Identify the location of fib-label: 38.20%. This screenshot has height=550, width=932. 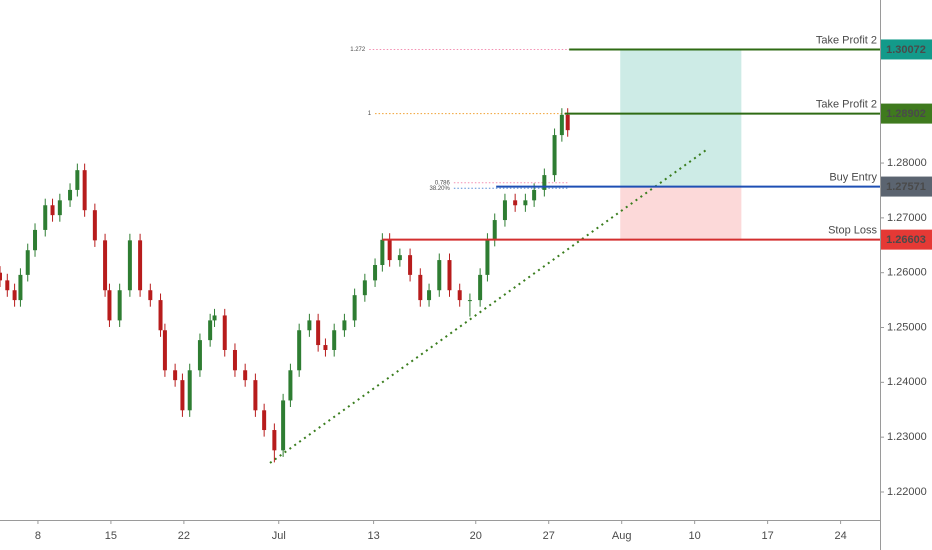
(440, 189).